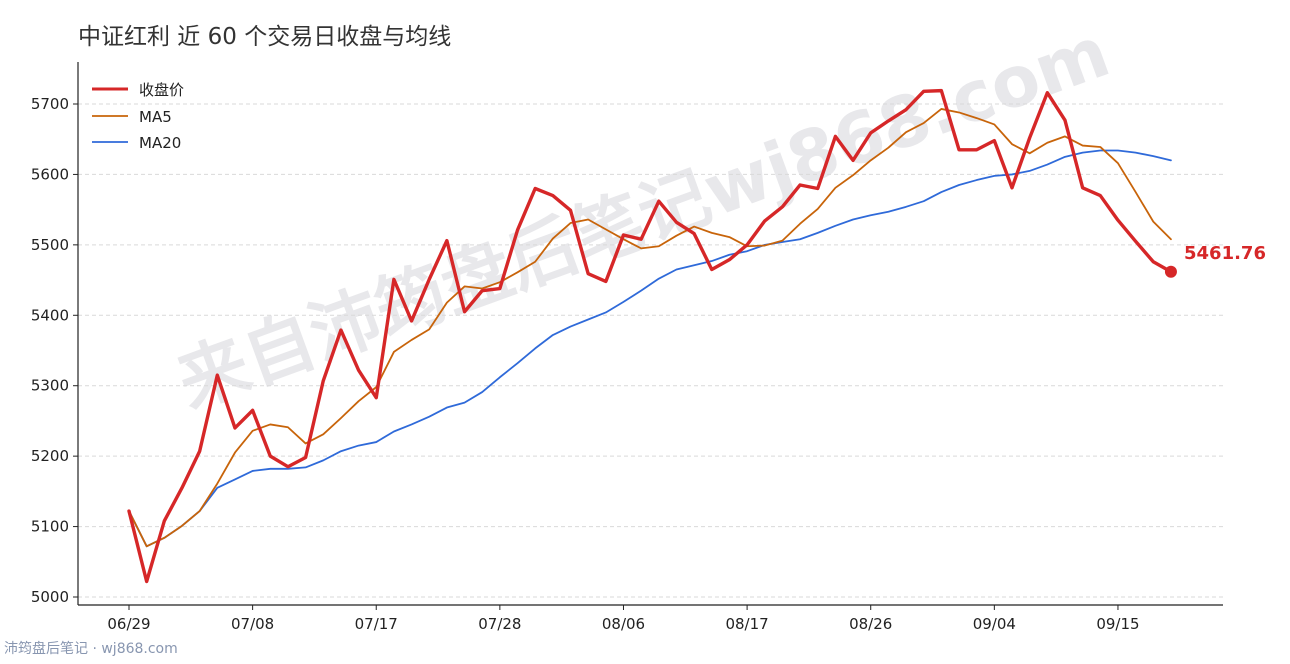 The height and width of the screenshot is (664, 1290). Describe the element at coordinates (91, 648) in the screenshot. I see `footer-credit: 沛筠盘后笔记 · wj868.com` at that location.